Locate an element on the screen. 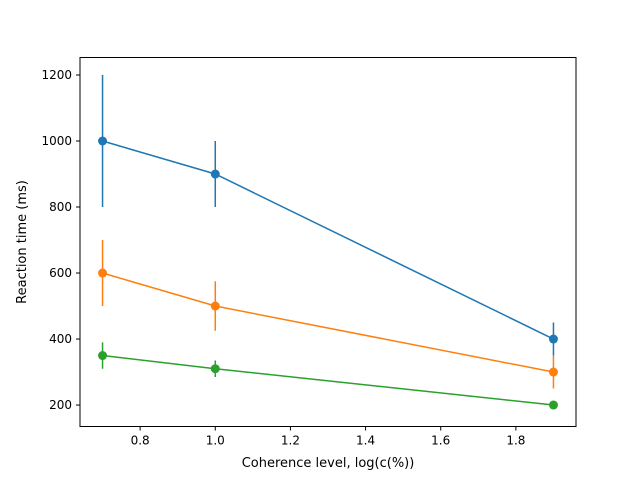  y-tick-label: 400 is located at coordinates (60, 339).